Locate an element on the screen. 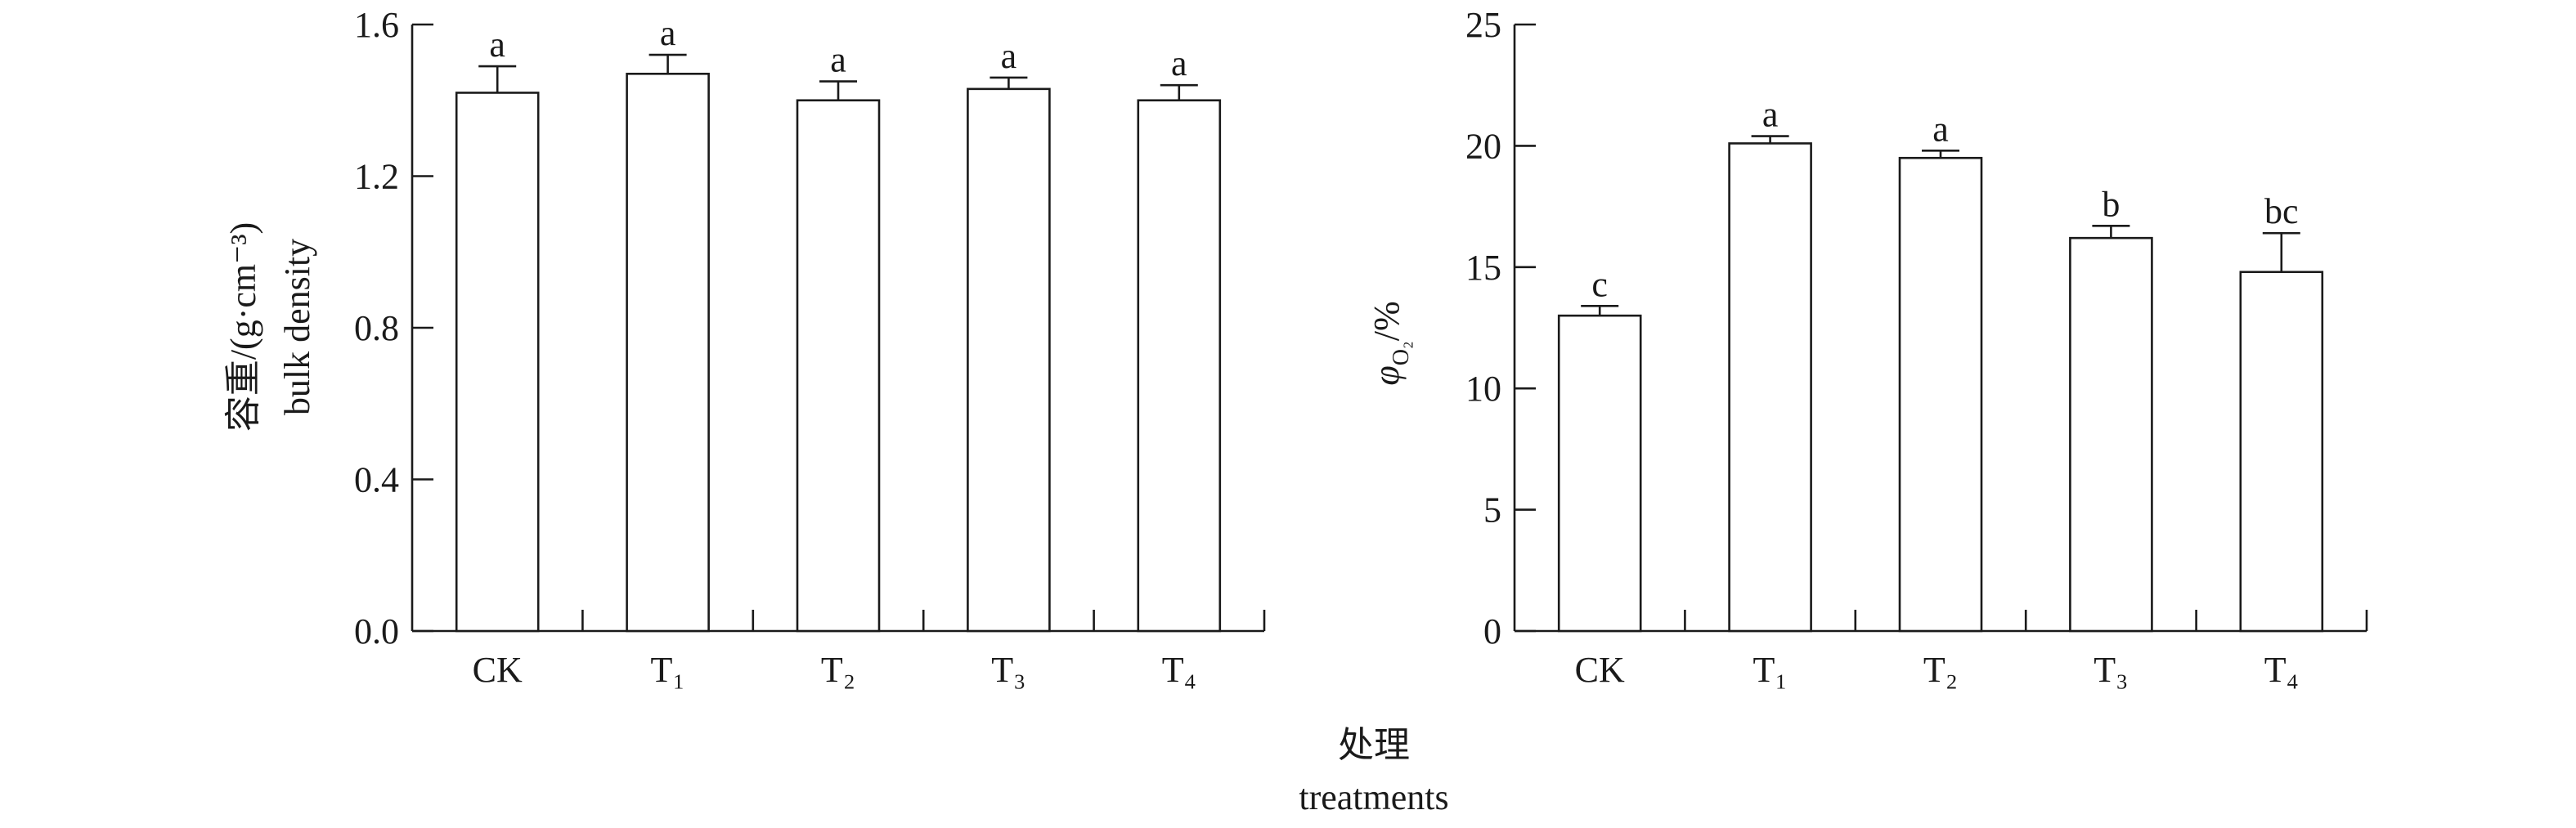 This screenshot has height=828, width=2576. y-tick-label: 0.8 is located at coordinates (376, 328).